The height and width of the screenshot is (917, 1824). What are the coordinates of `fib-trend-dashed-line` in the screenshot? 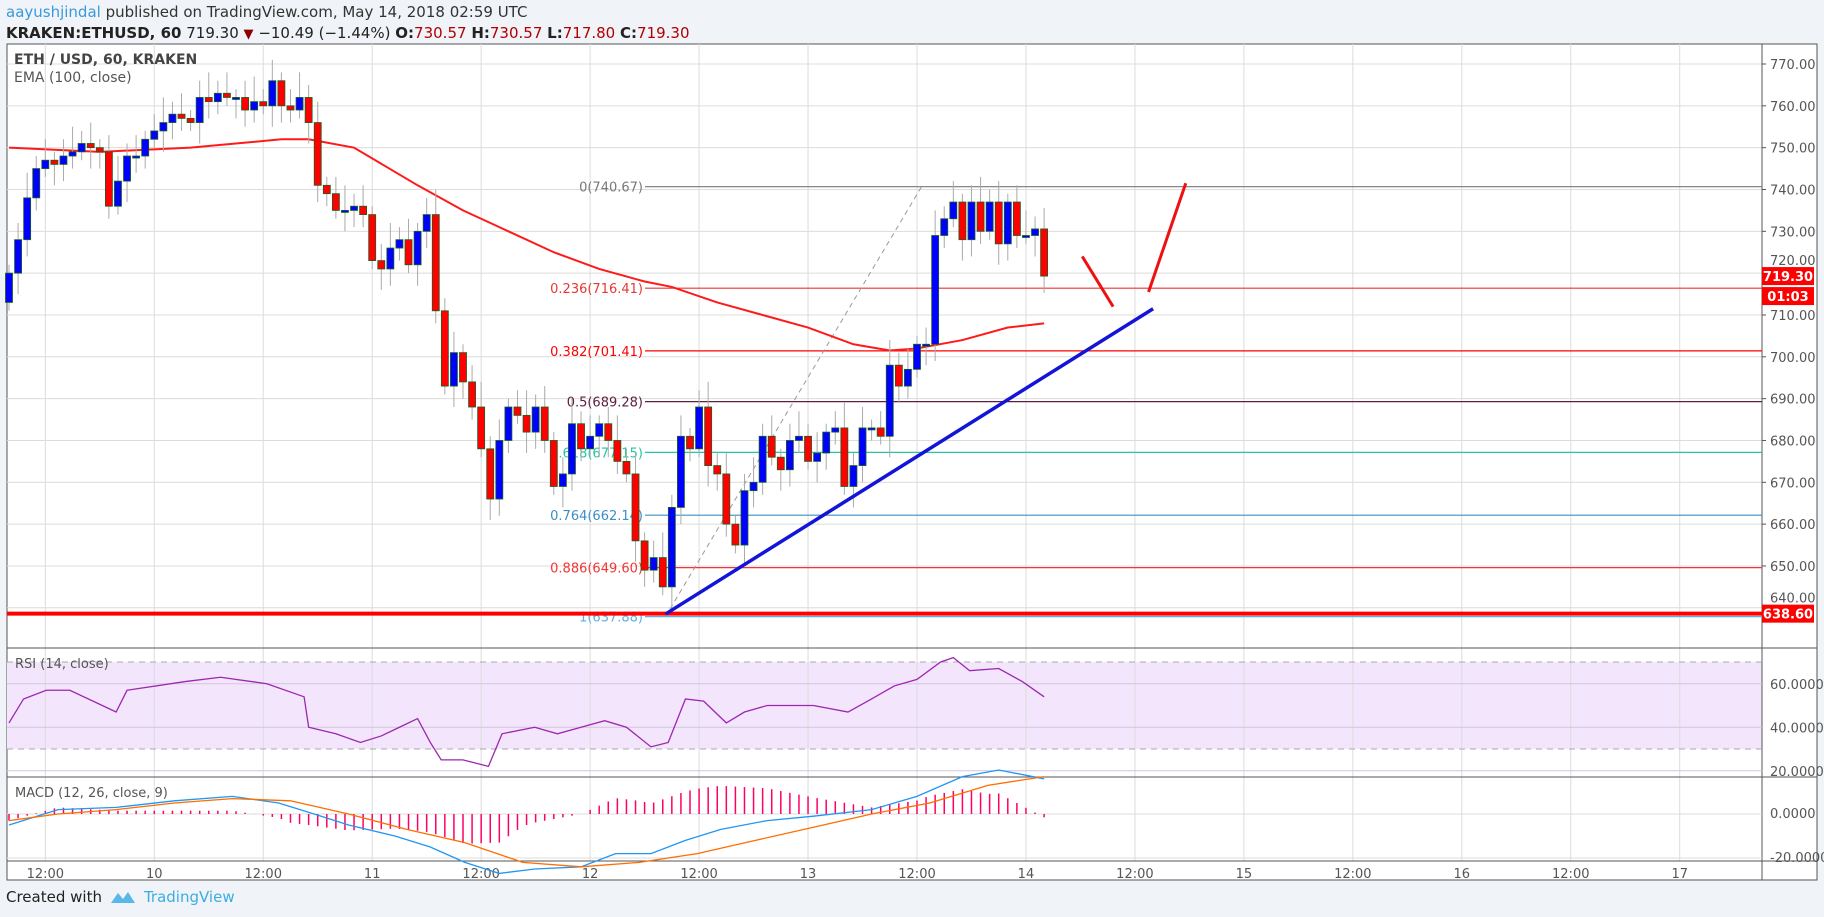 It's located at (793, 401).